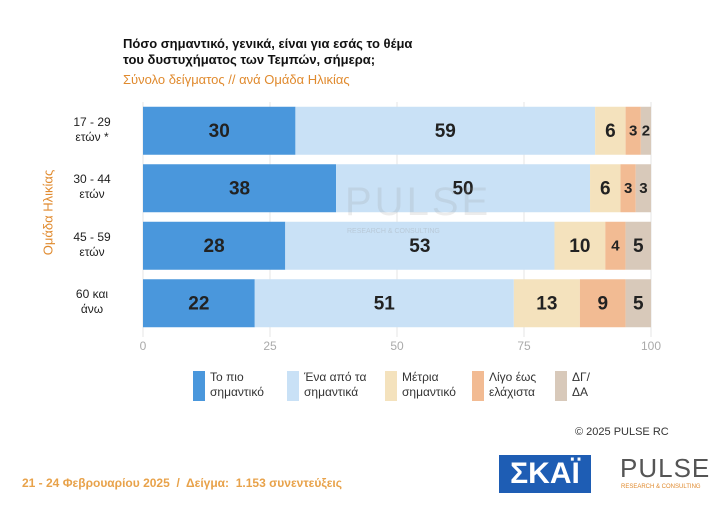 This screenshot has width=719, height=505. Describe the element at coordinates (429, 384) in the screenshot. I see `legend-label: Μέτρια σημαντικό` at that location.